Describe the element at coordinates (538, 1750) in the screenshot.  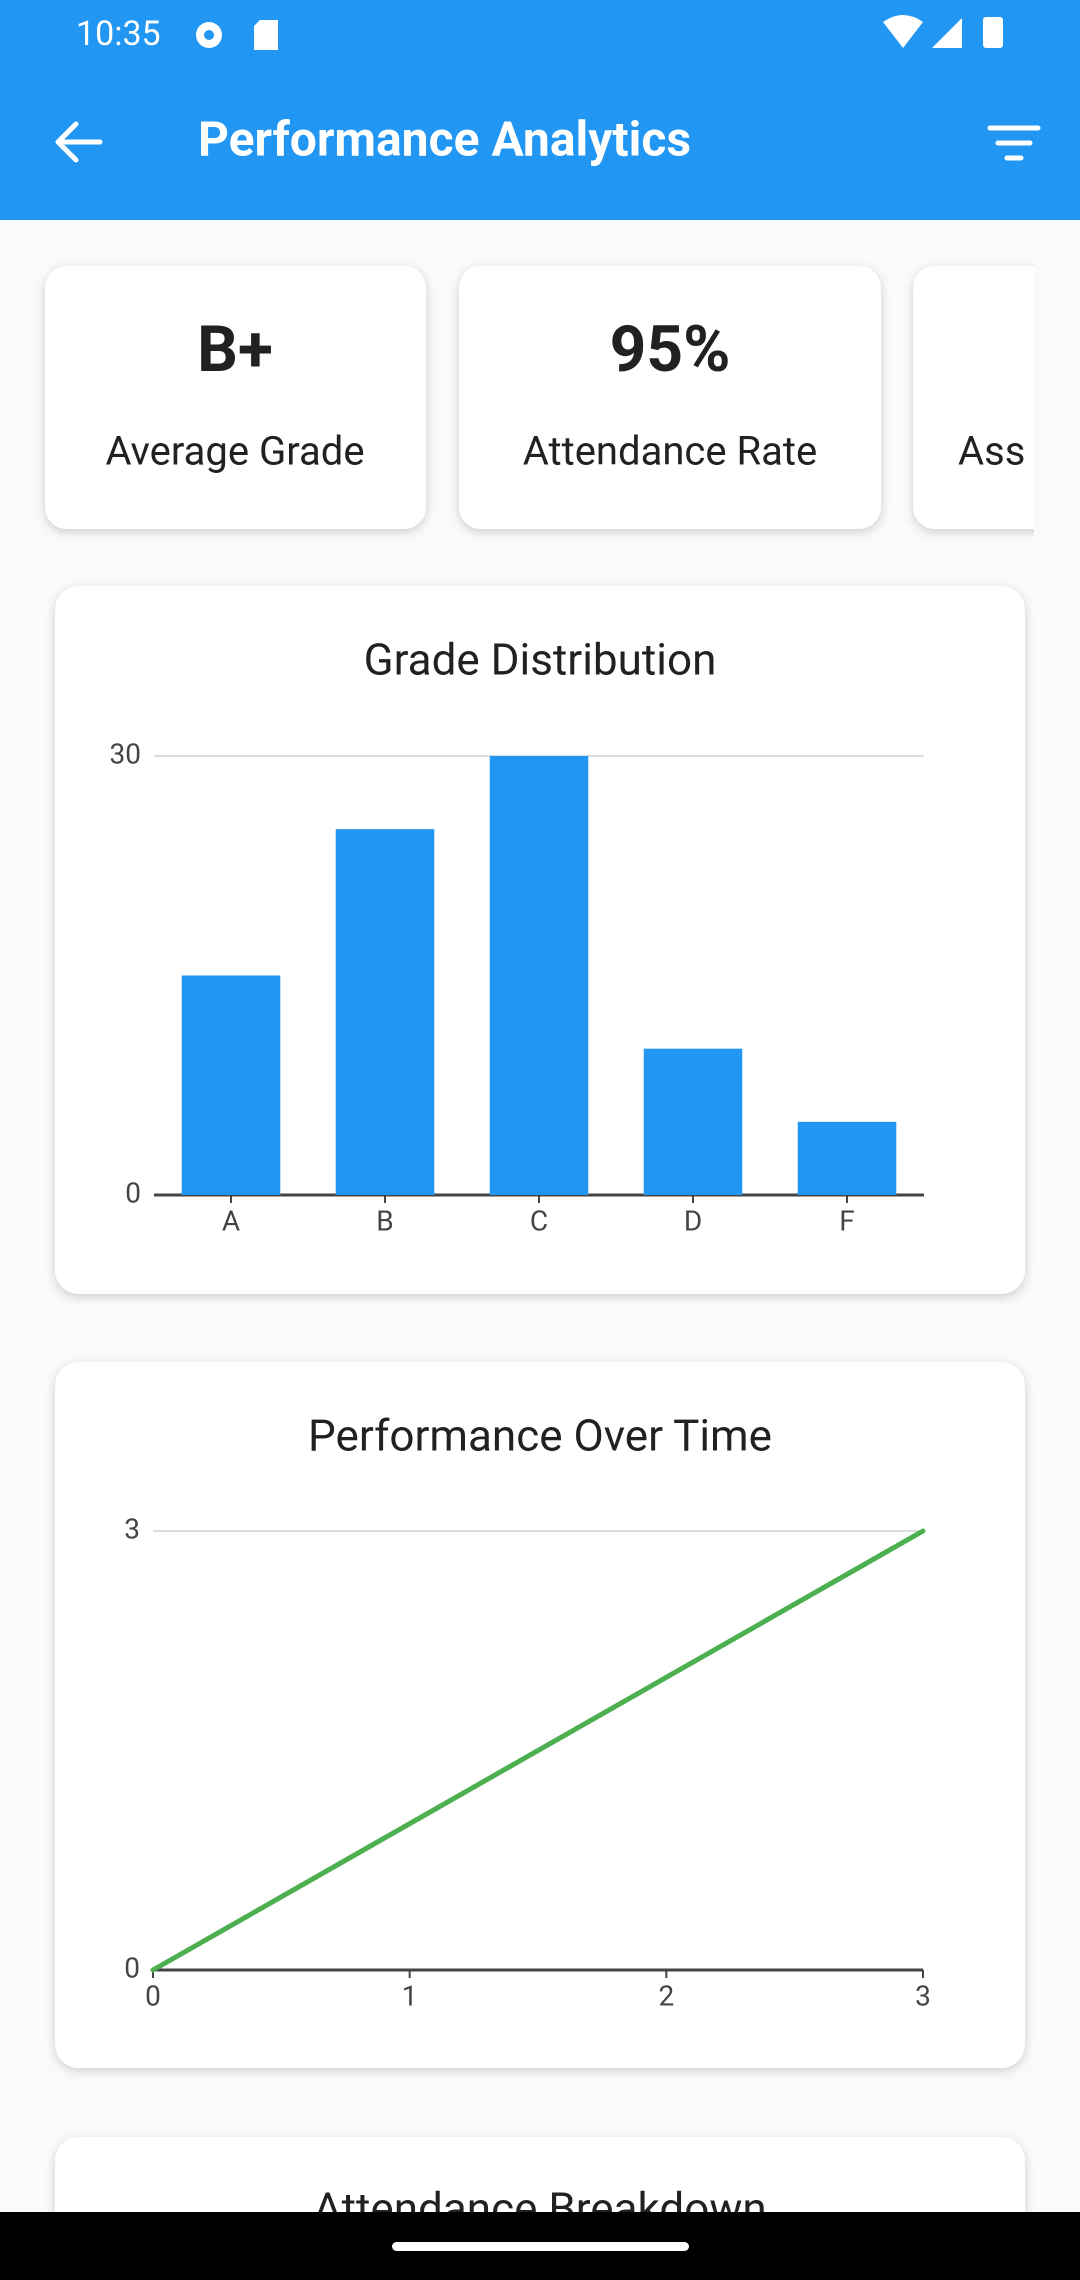
I see `line-series` at that location.